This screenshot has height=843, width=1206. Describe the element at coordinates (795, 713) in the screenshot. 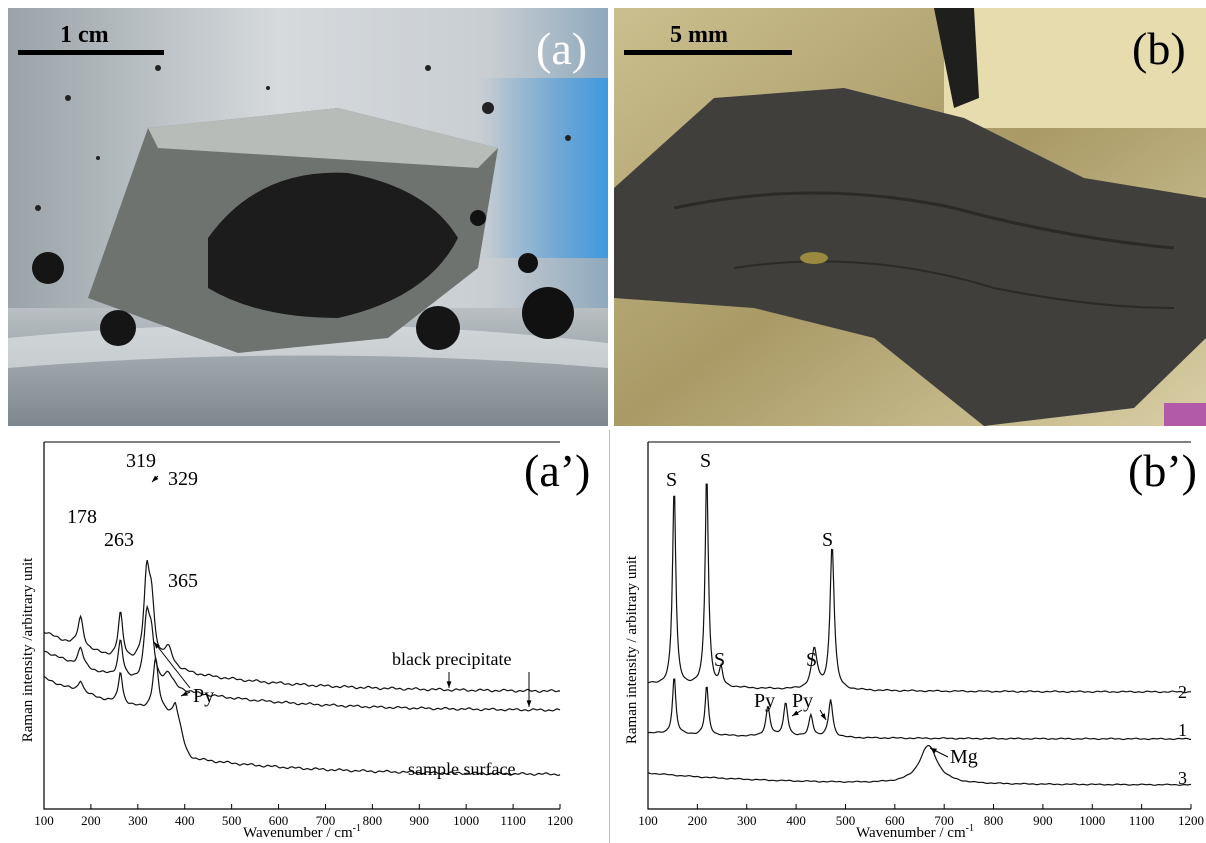

I see `arrow-py-b-1-head` at that location.